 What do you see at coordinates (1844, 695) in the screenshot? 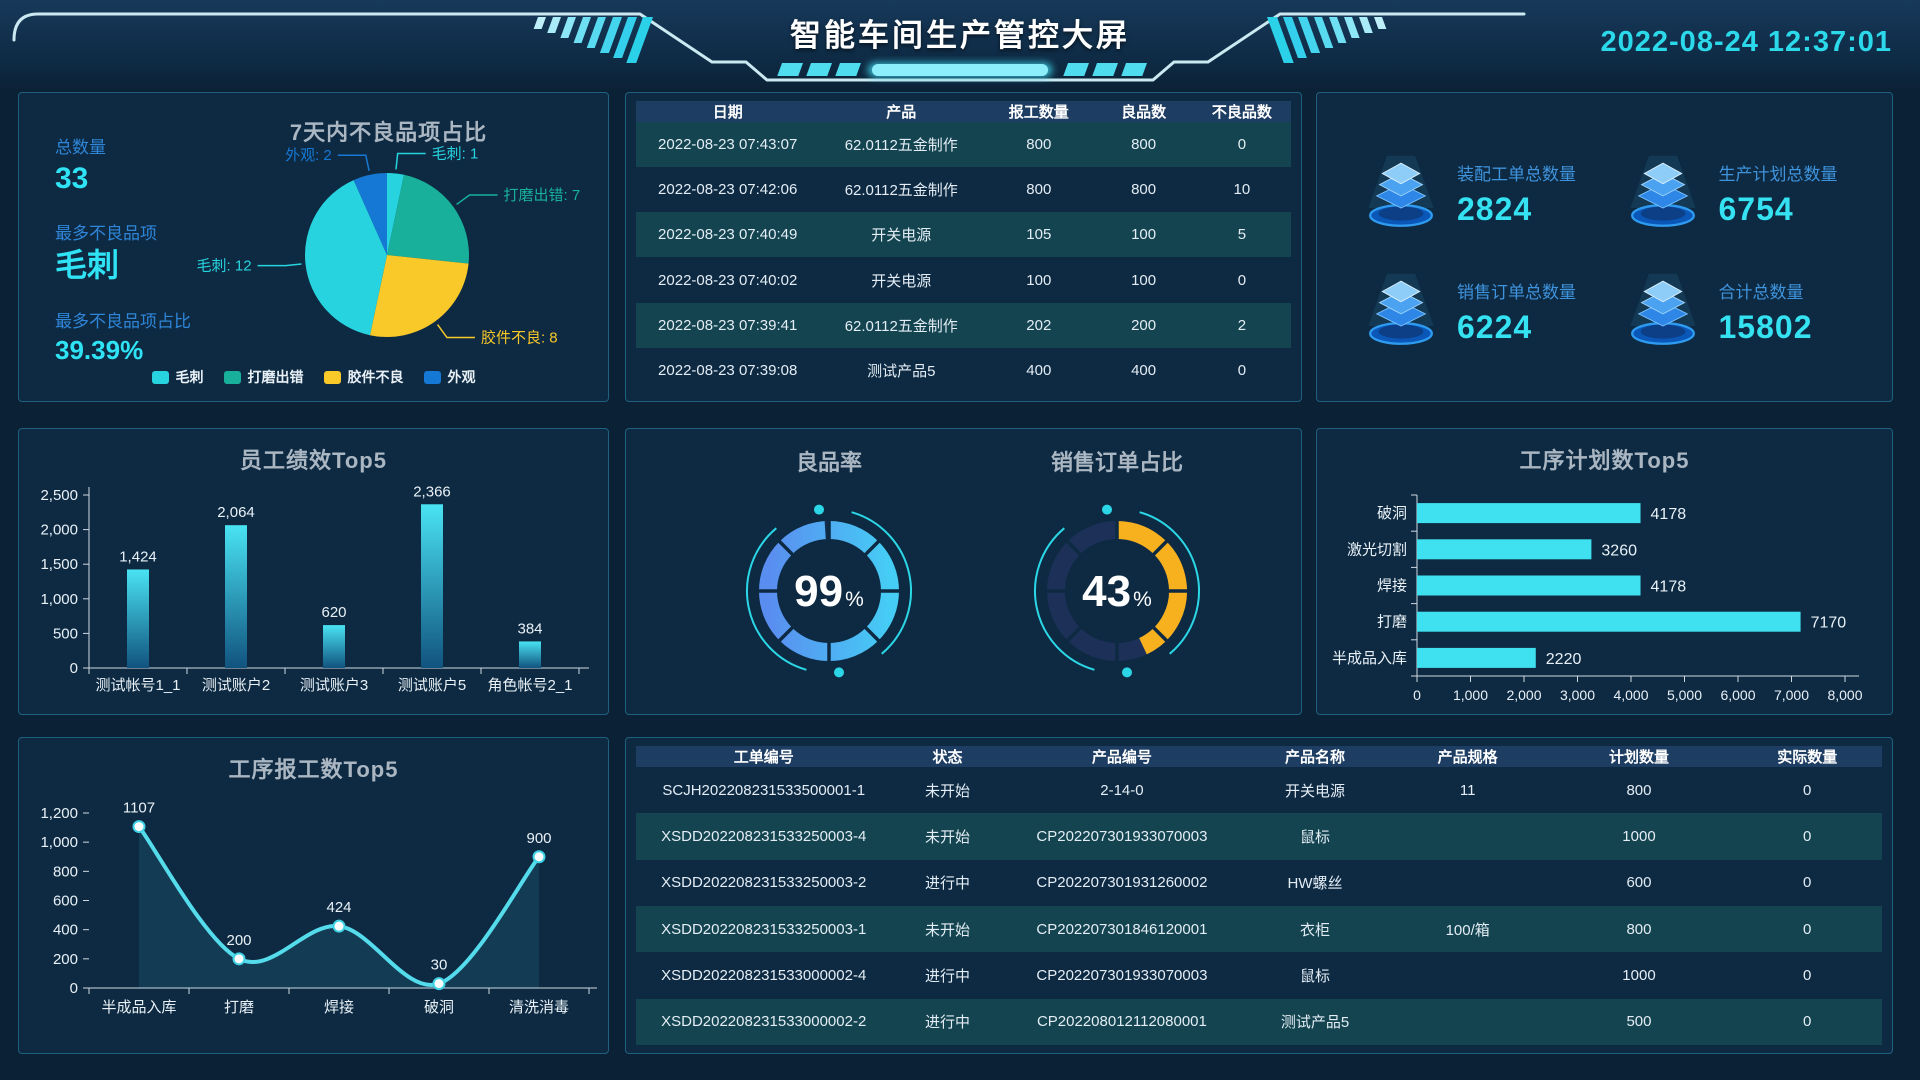
I see `svg-text: 8,000` at bounding box center [1844, 695].